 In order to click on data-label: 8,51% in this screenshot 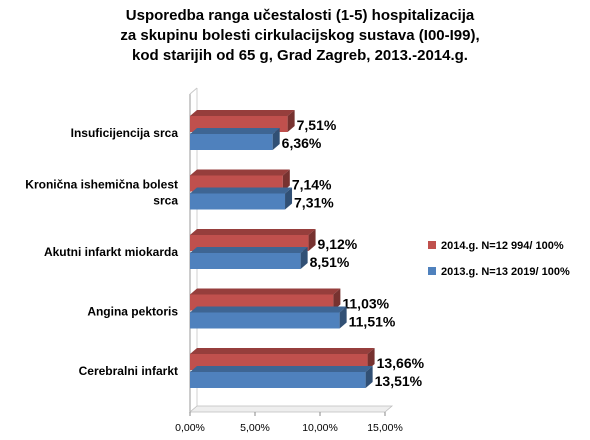, I will do `click(330, 262)`.